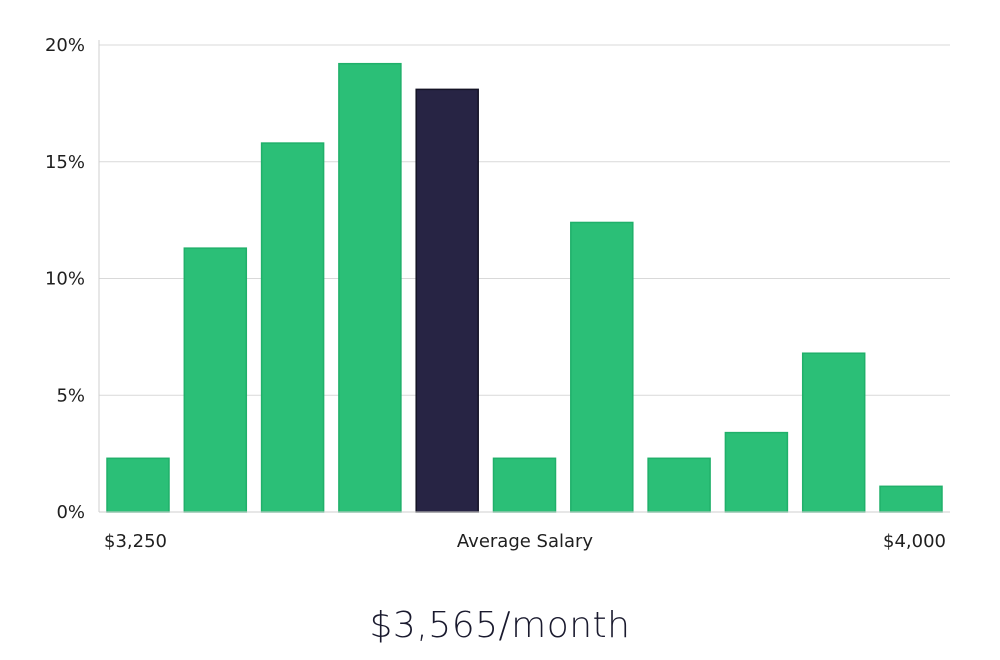 The height and width of the screenshot is (660, 1000). I want to click on x-min-label: $3,250, so click(135, 541).